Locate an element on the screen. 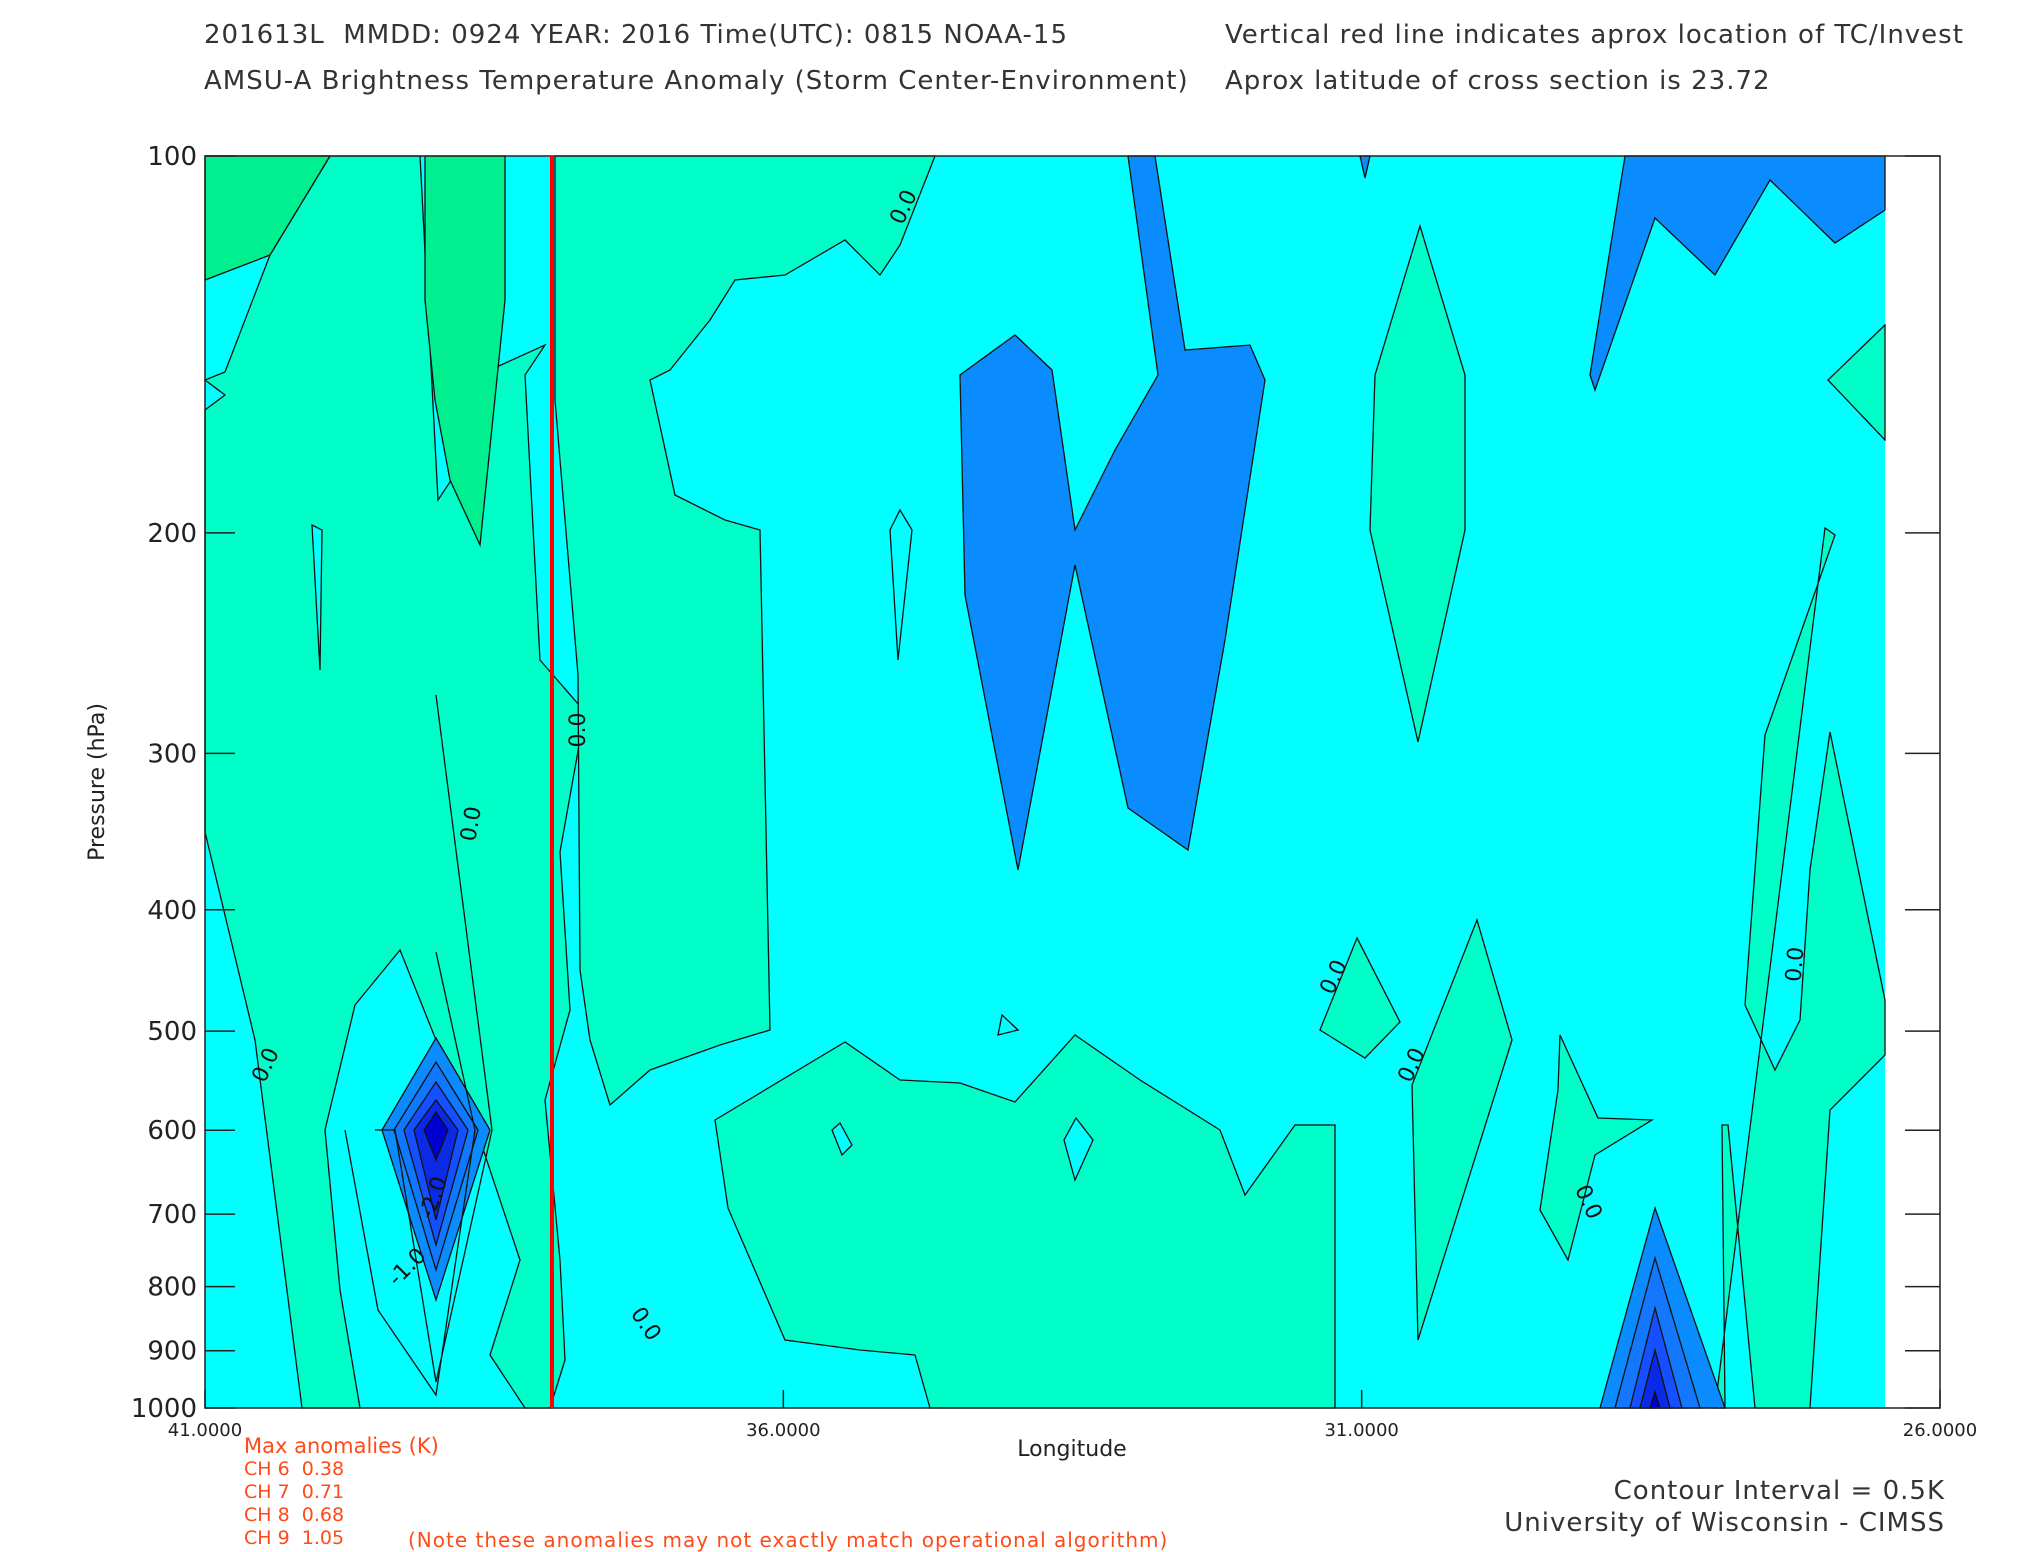 This screenshot has width=2025, height=1552. region-zero-upper-center is located at coordinates (745, 631).